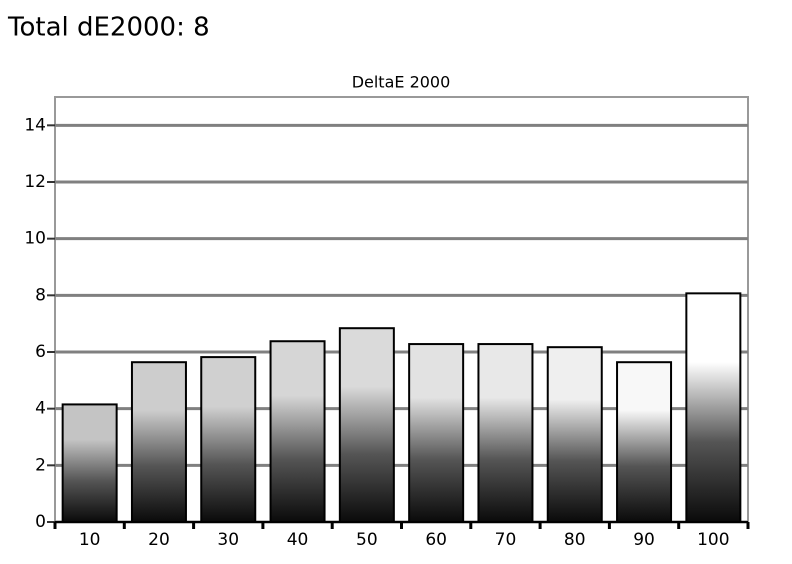 Image resolution: width=792 pixels, height=564 pixels. I want to click on y-tick-label: 10, so click(35, 239).